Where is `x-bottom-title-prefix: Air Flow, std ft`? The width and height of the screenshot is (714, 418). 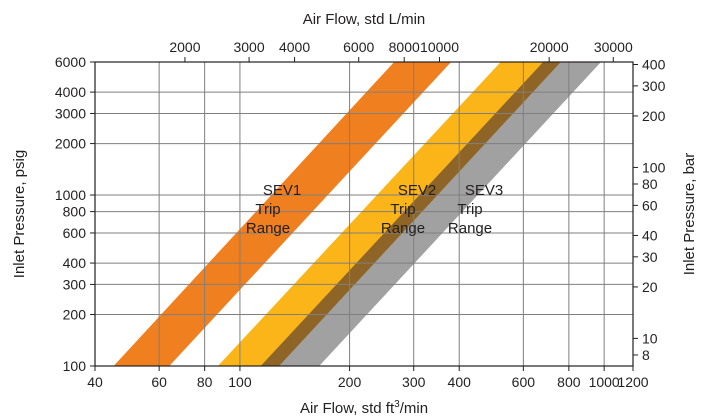
x-bottom-title-prefix: Air Flow, std ft is located at coordinates (347, 408).